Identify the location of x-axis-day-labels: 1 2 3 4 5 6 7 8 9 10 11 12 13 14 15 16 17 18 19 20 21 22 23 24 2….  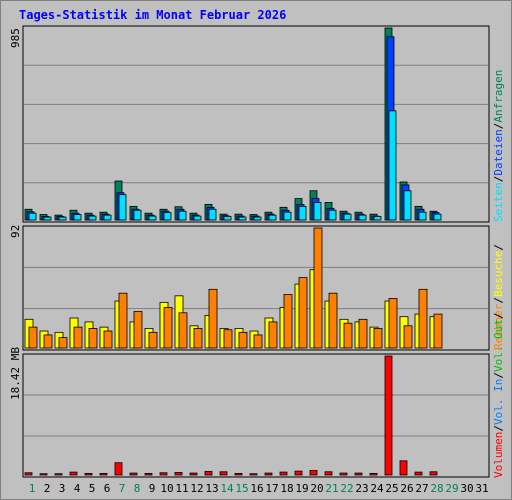
(259, 488).